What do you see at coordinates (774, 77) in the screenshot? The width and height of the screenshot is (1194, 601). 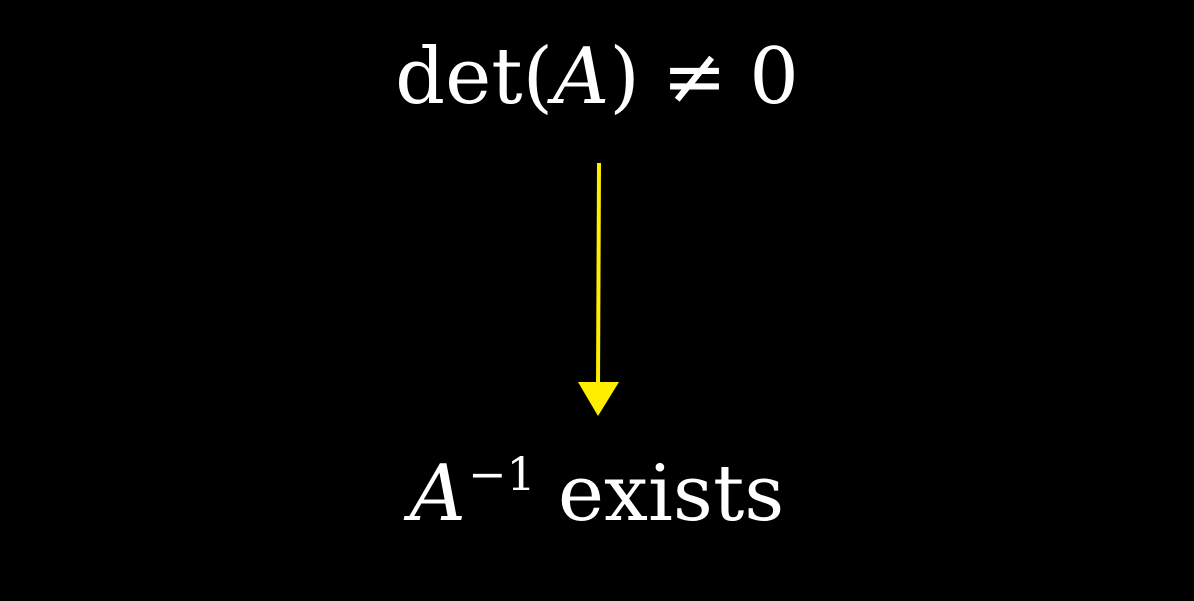 I see `zero-value: 0` at bounding box center [774, 77].